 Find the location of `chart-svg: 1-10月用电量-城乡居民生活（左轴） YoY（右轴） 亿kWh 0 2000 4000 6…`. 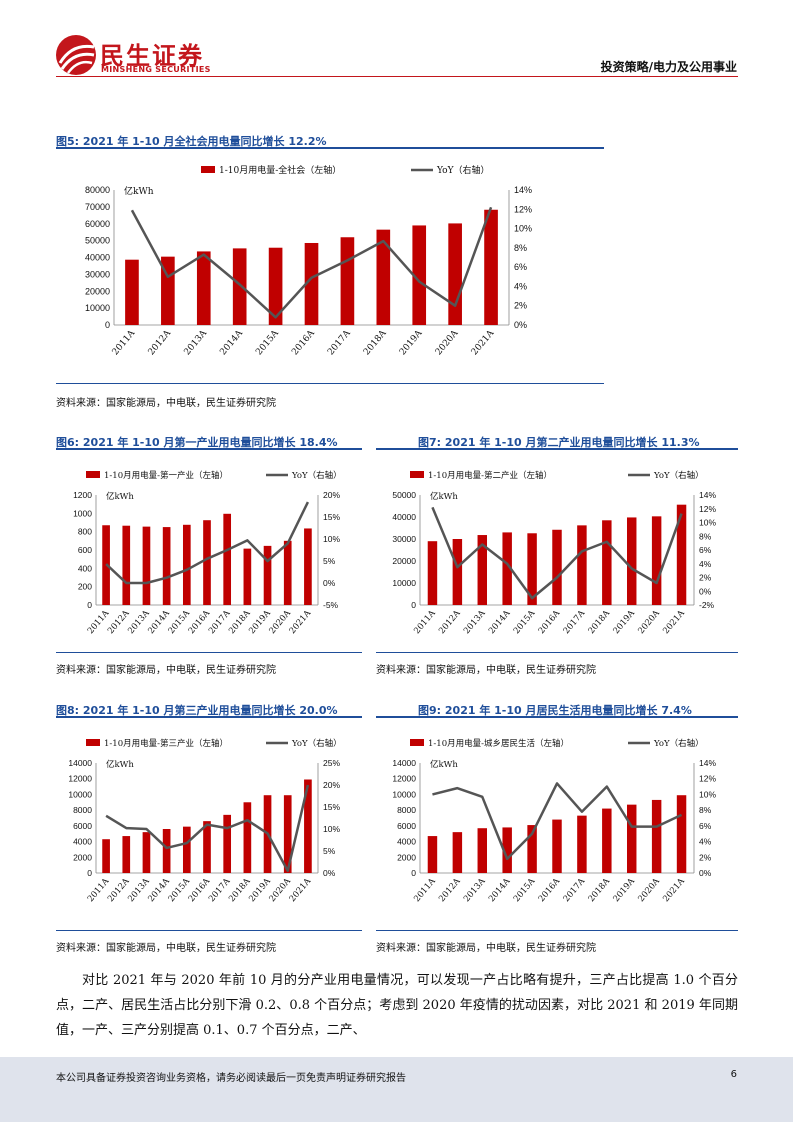

chart-svg: 1-10月用电量-城乡居民生活（左轴） YoY（右轴） 亿kWh 0 2000 4000 6… is located at coordinates (554, 821).